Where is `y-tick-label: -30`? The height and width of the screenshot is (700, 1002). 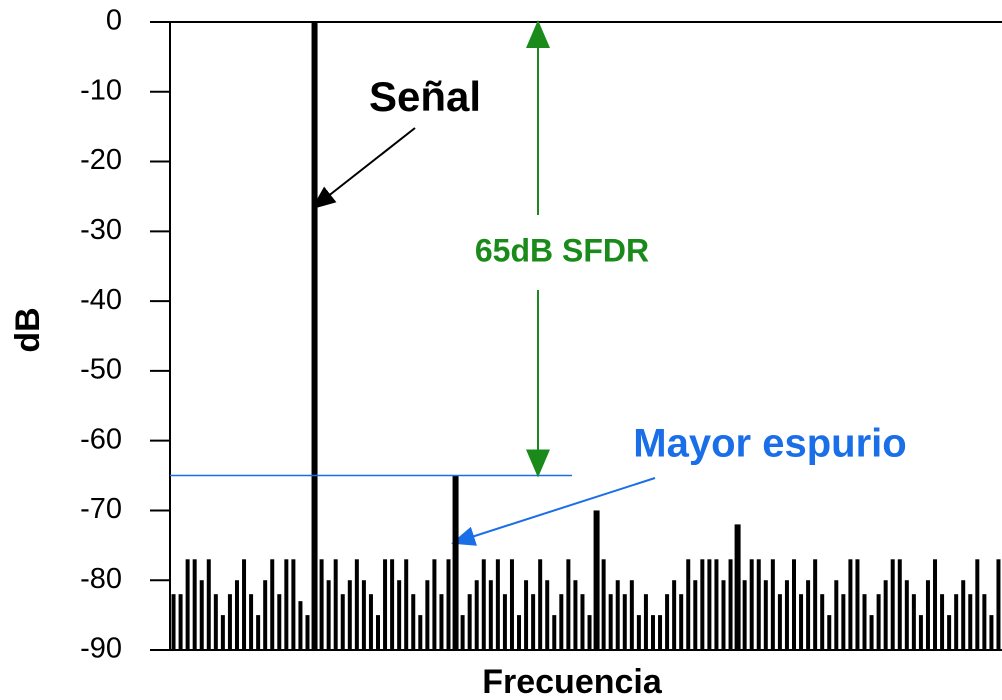
y-tick-label: -30 is located at coordinates (101, 230).